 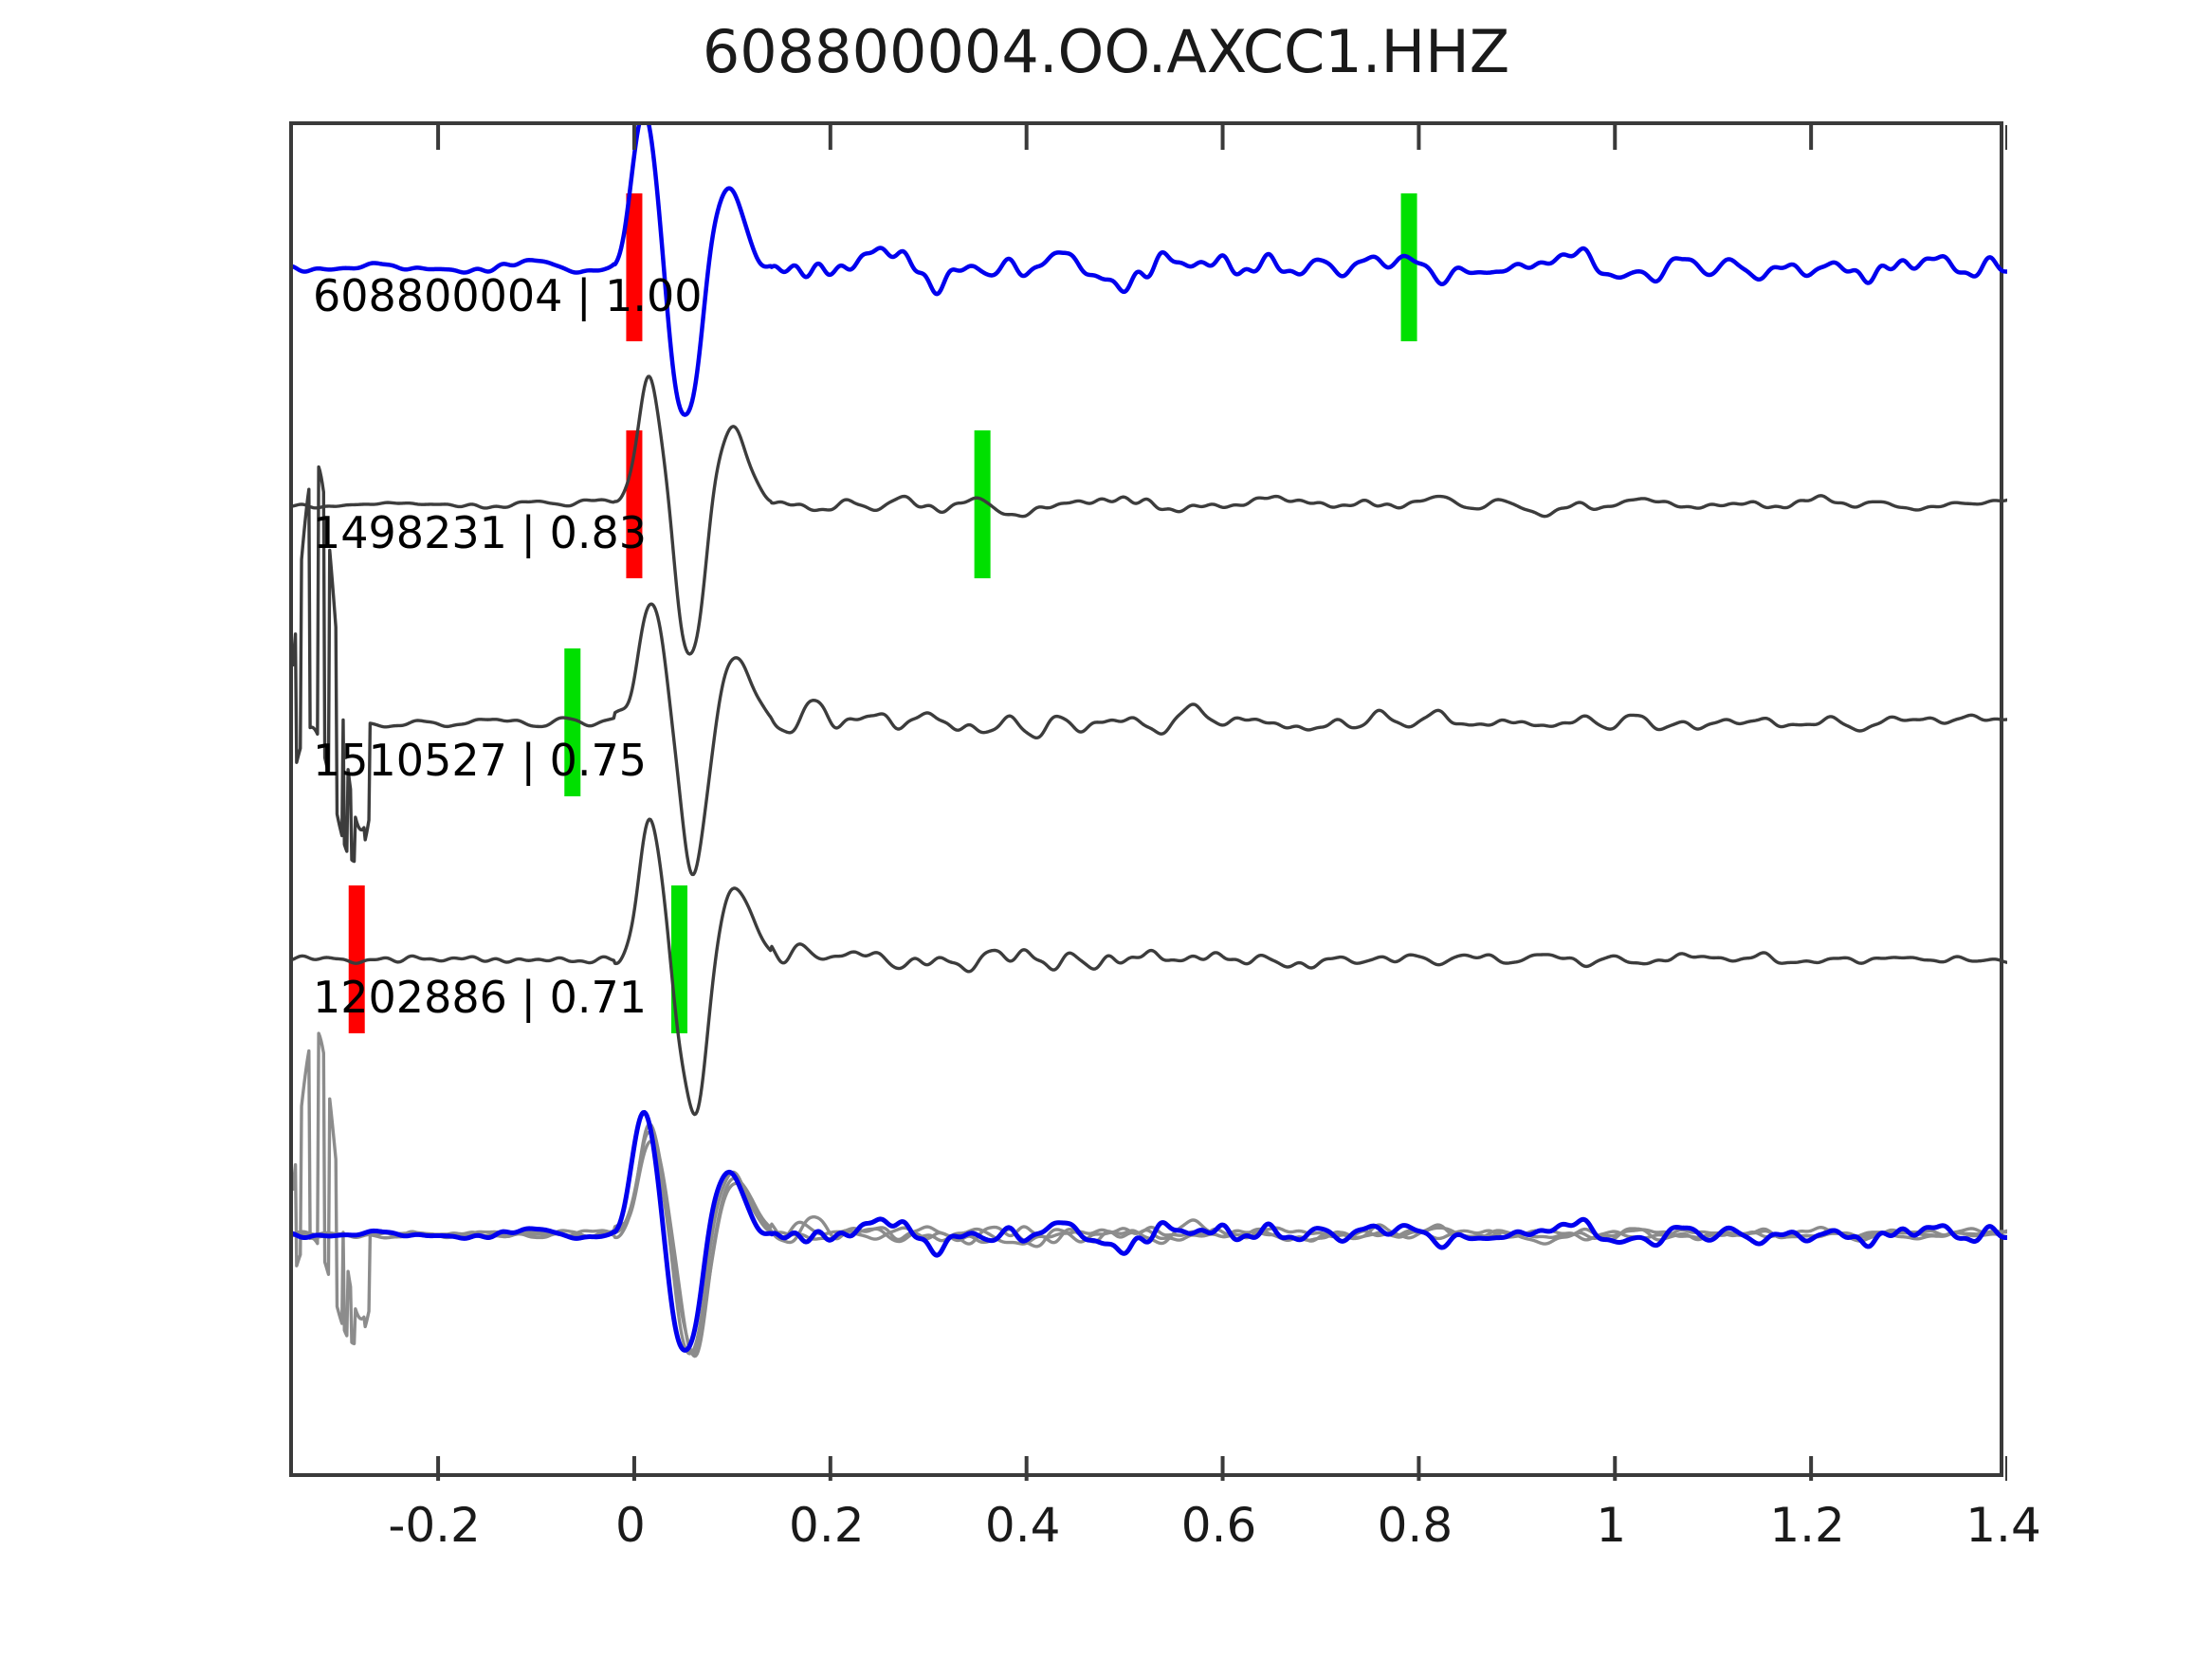 I want to click on x-tick-label-0.8: 0.8, so click(x=1415, y=1525).